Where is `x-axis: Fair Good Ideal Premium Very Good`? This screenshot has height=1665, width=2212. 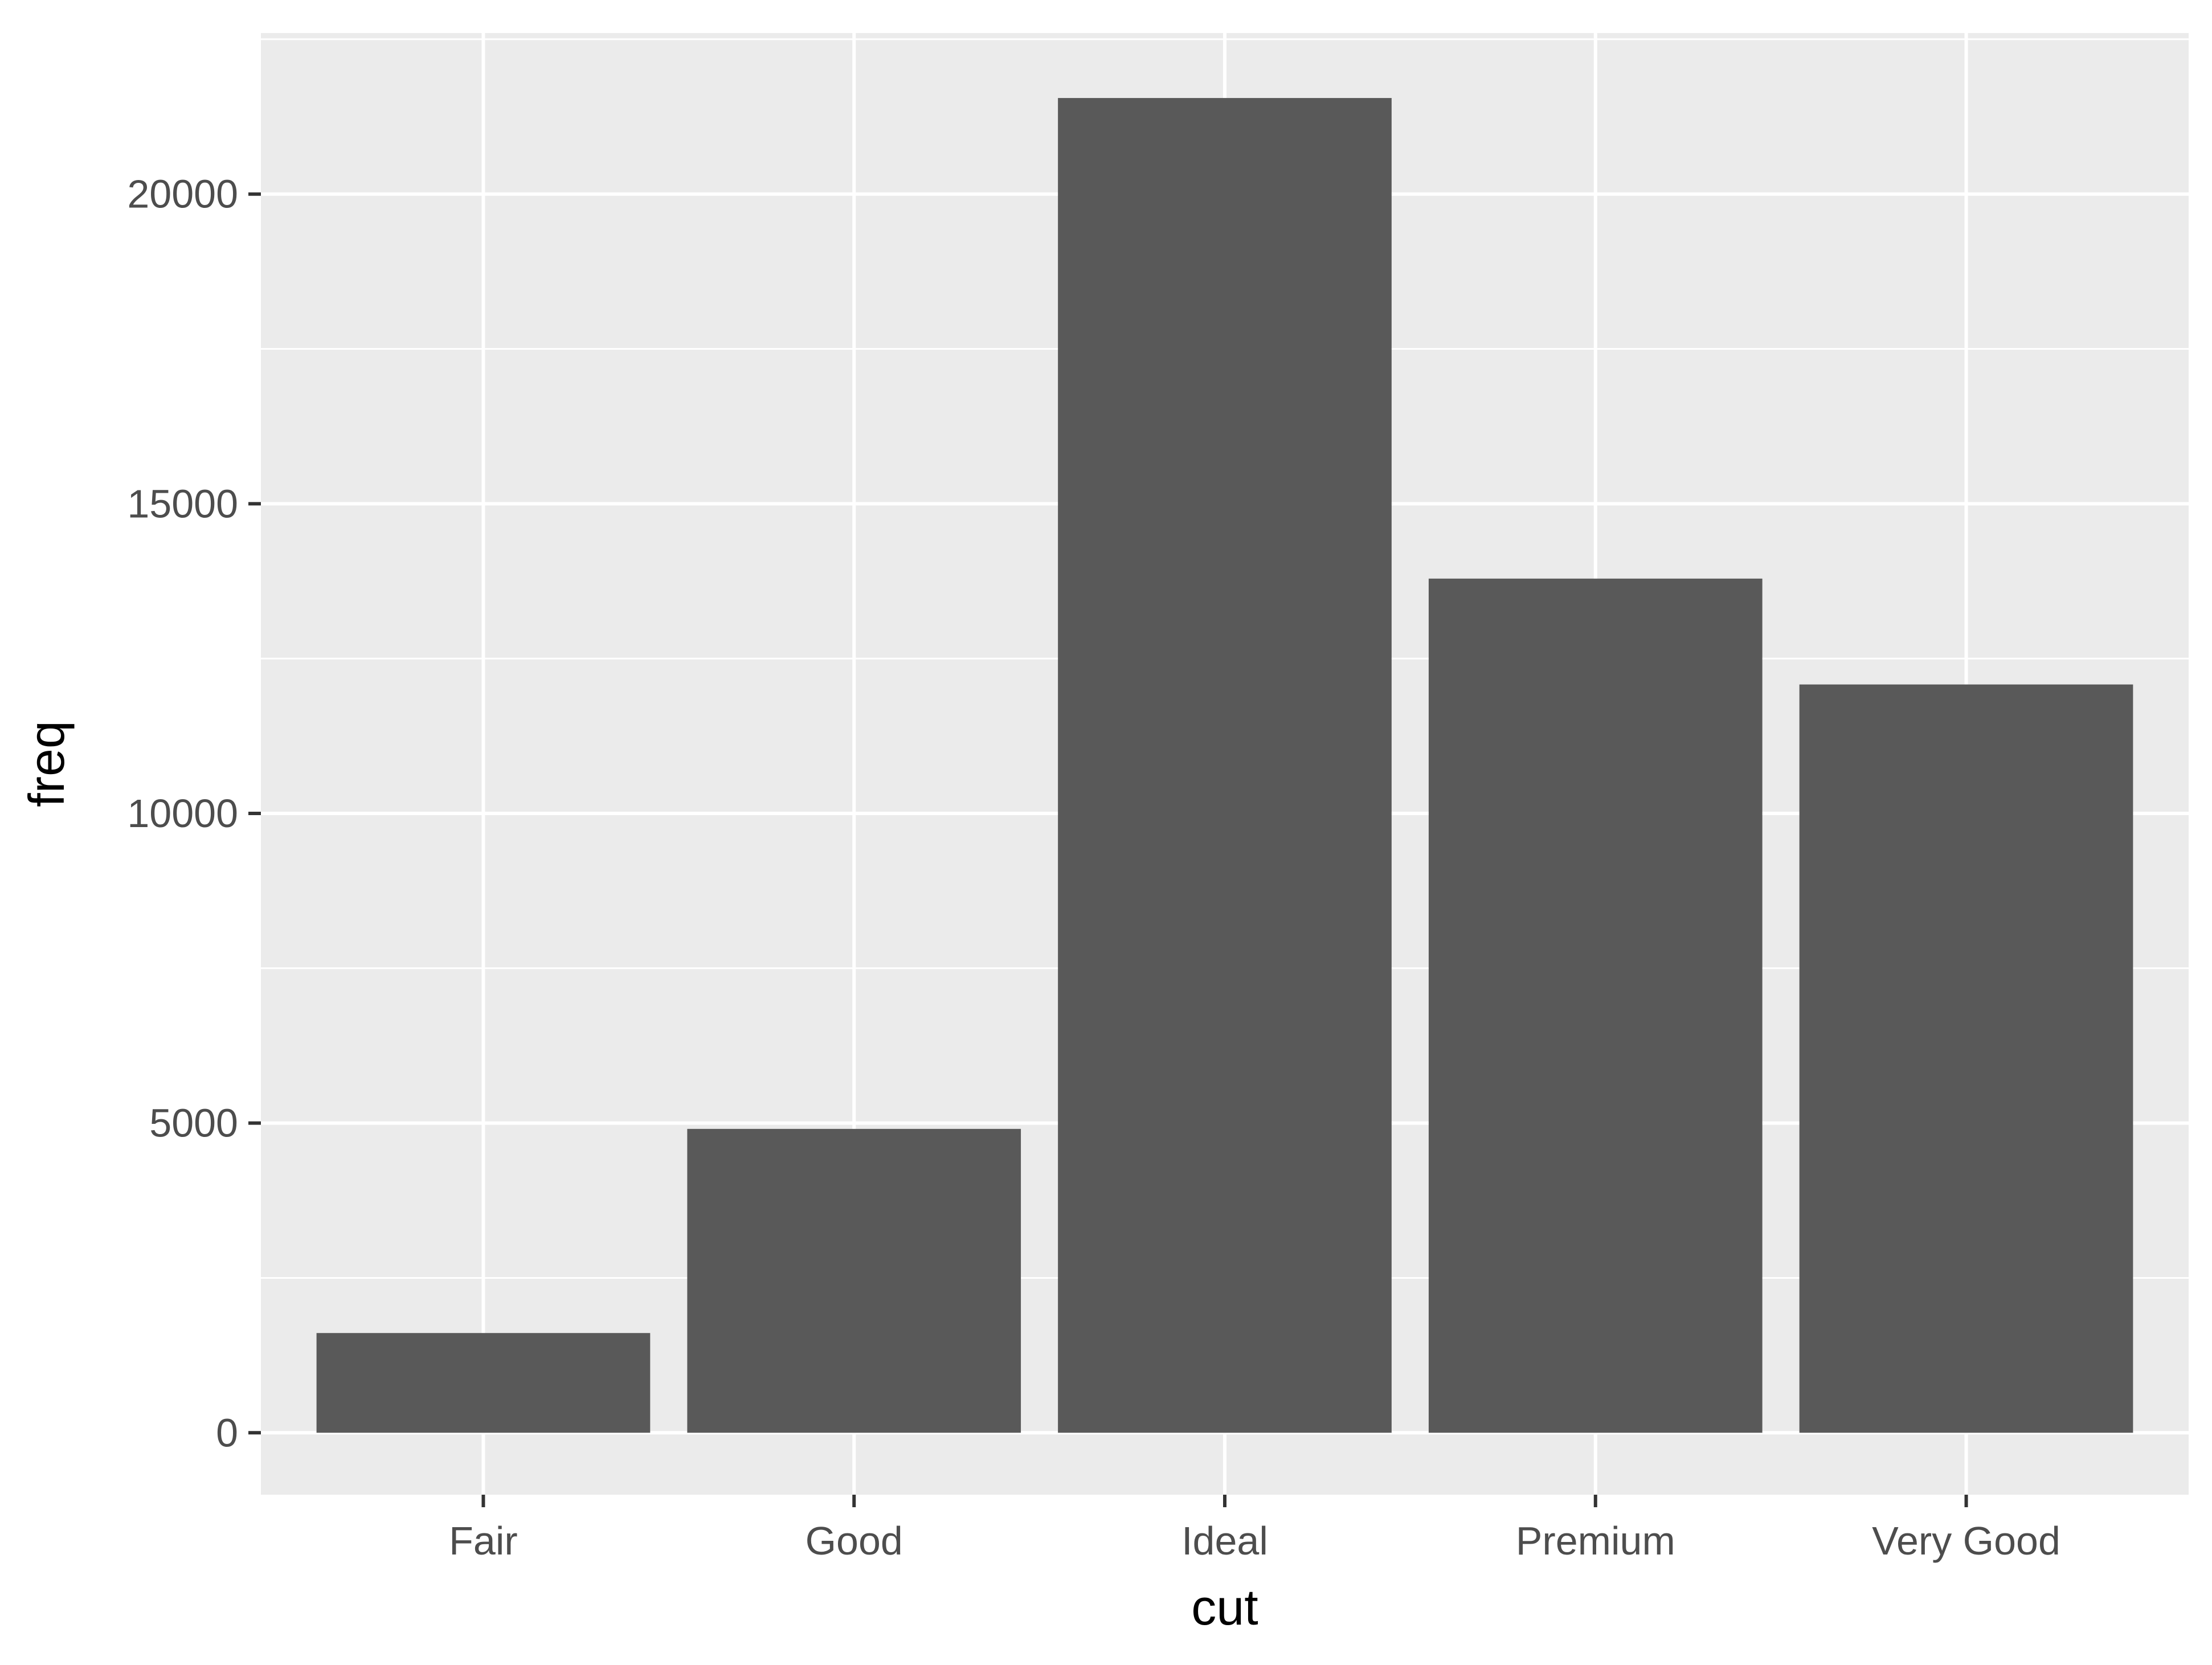
x-axis: Fair Good Ideal Premium Very Good is located at coordinates (1254, 1529).